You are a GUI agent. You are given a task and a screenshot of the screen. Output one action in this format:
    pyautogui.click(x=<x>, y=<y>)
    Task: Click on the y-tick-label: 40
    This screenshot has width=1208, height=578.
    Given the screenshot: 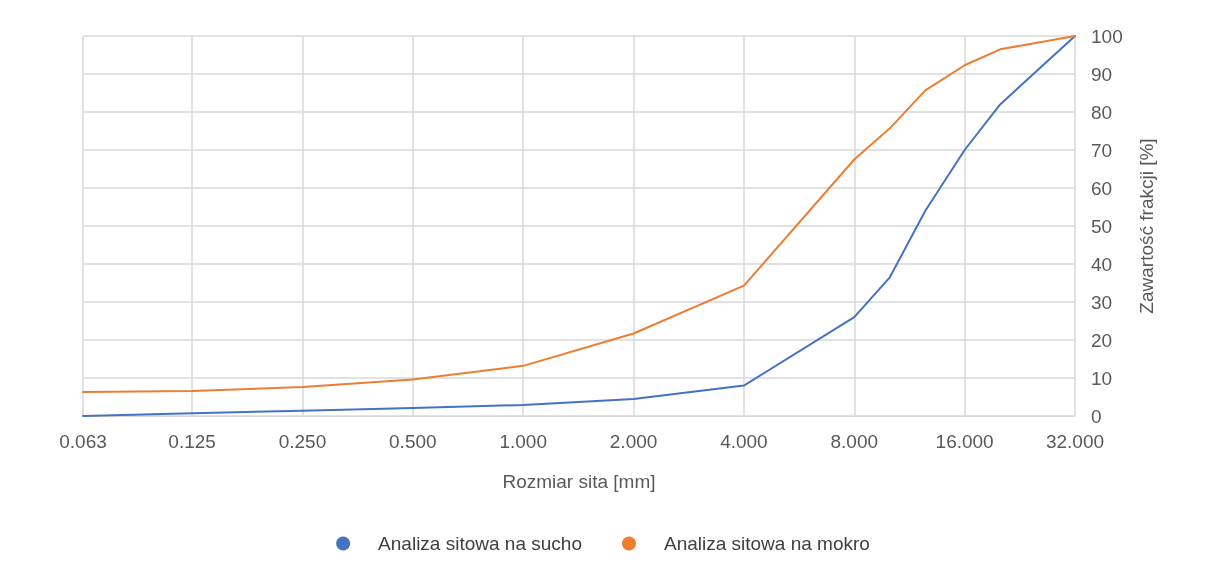 What is the action you would take?
    pyautogui.click(x=1102, y=264)
    